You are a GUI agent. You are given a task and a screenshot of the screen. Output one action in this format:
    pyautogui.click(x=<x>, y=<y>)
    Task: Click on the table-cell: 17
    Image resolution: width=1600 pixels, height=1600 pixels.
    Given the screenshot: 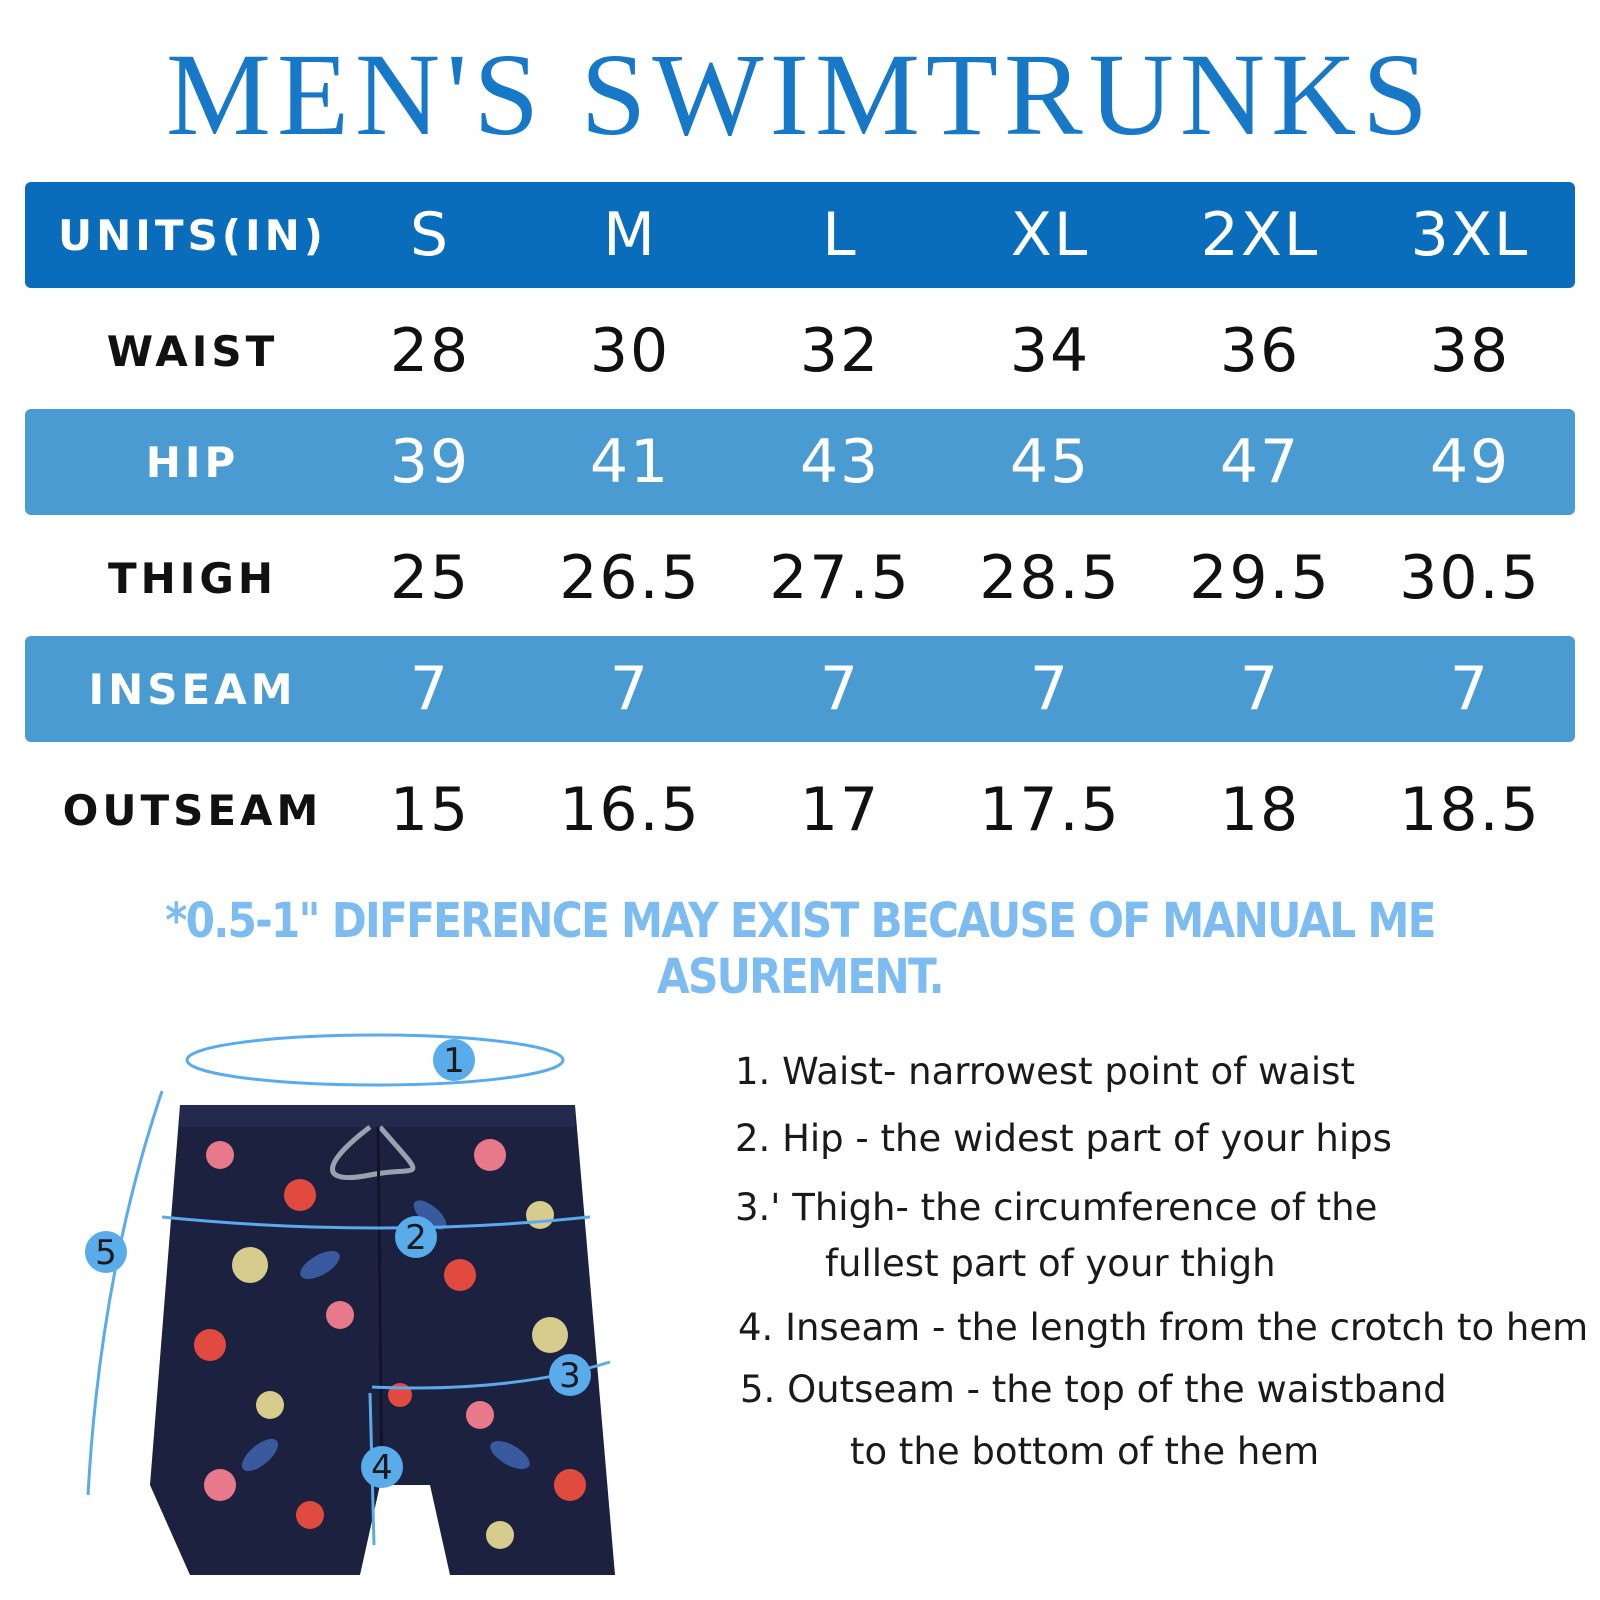 What is the action you would take?
    pyautogui.click(x=840, y=810)
    